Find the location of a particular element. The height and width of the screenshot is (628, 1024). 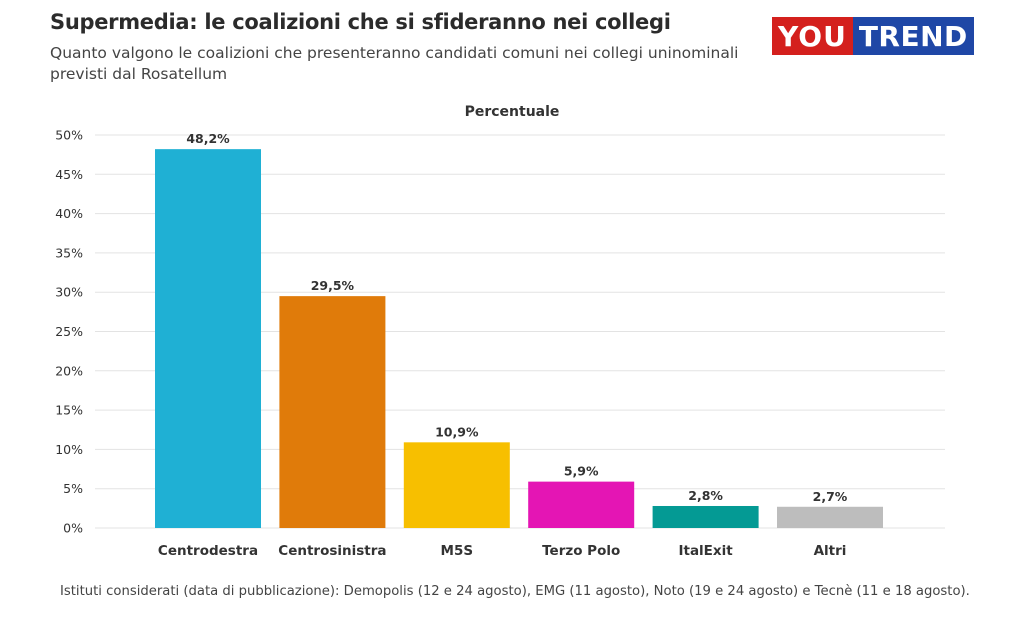

y-tick-label: 25% is located at coordinates (69, 331).